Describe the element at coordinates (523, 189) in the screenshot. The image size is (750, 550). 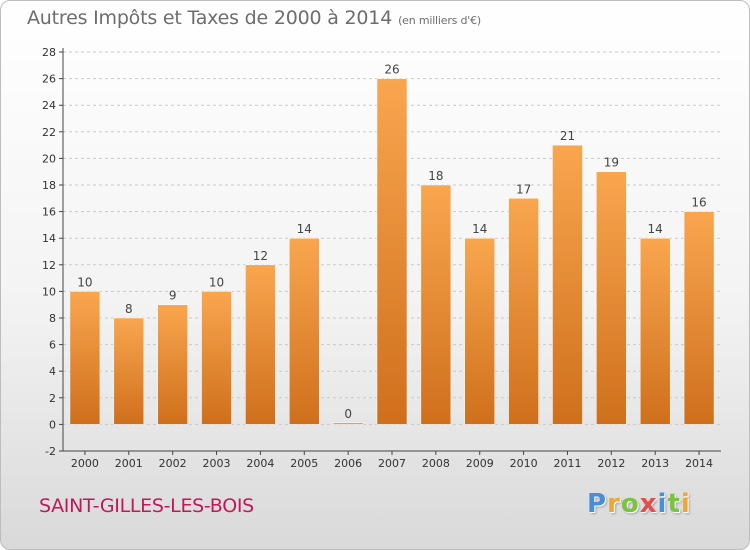
I see `data-label: 17` at that location.